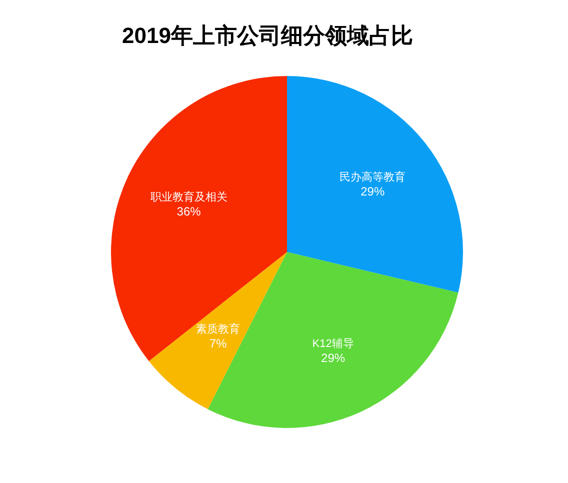 This screenshot has height=483, width=568. Describe the element at coordinates (267, 35) in the screenshot. I see `chart-title: 2019年上市公司细分领域占比` at that location.